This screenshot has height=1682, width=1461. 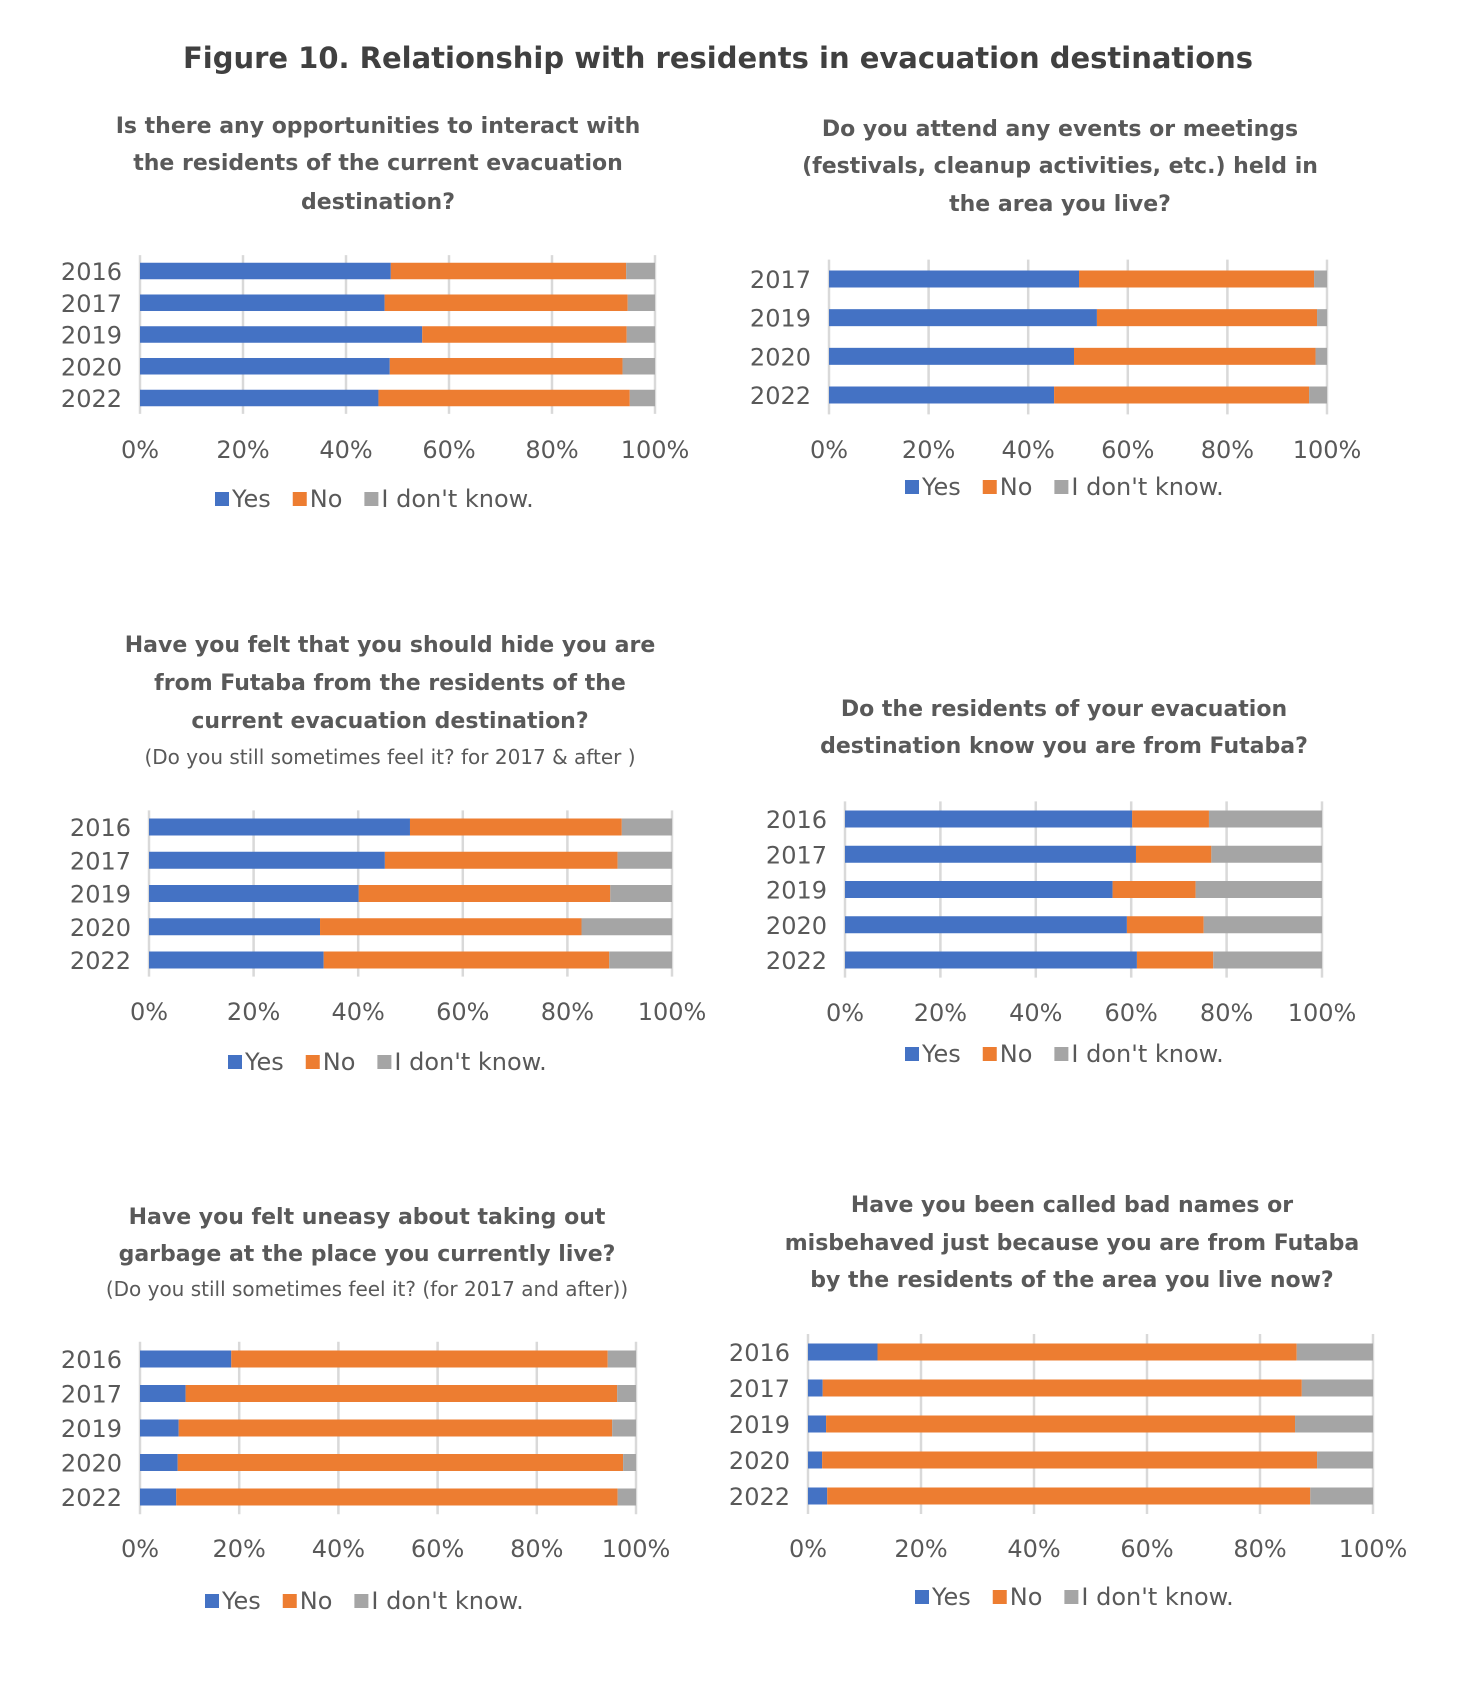 What do you see at coordinates (1262, 925) in the screenshot?
I see `bar-i-don-t-know-2020` at bounding box center [1262, 925].